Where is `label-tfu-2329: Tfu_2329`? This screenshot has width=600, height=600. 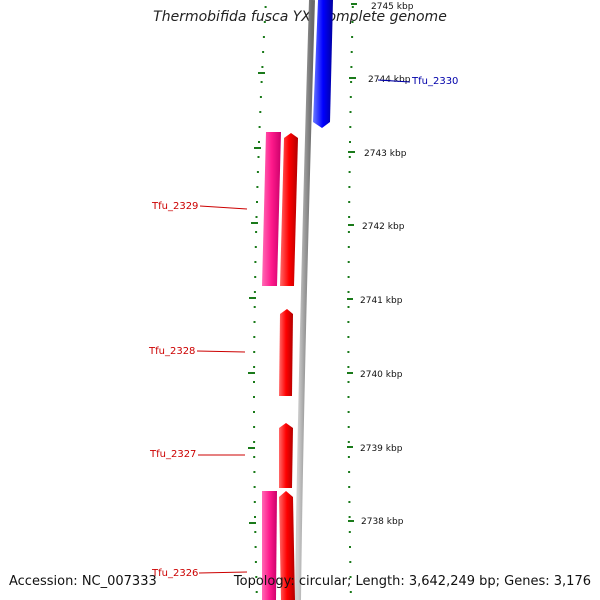 label-tfu-2329: Tfu_2329 is located at coordinates (199, 206).